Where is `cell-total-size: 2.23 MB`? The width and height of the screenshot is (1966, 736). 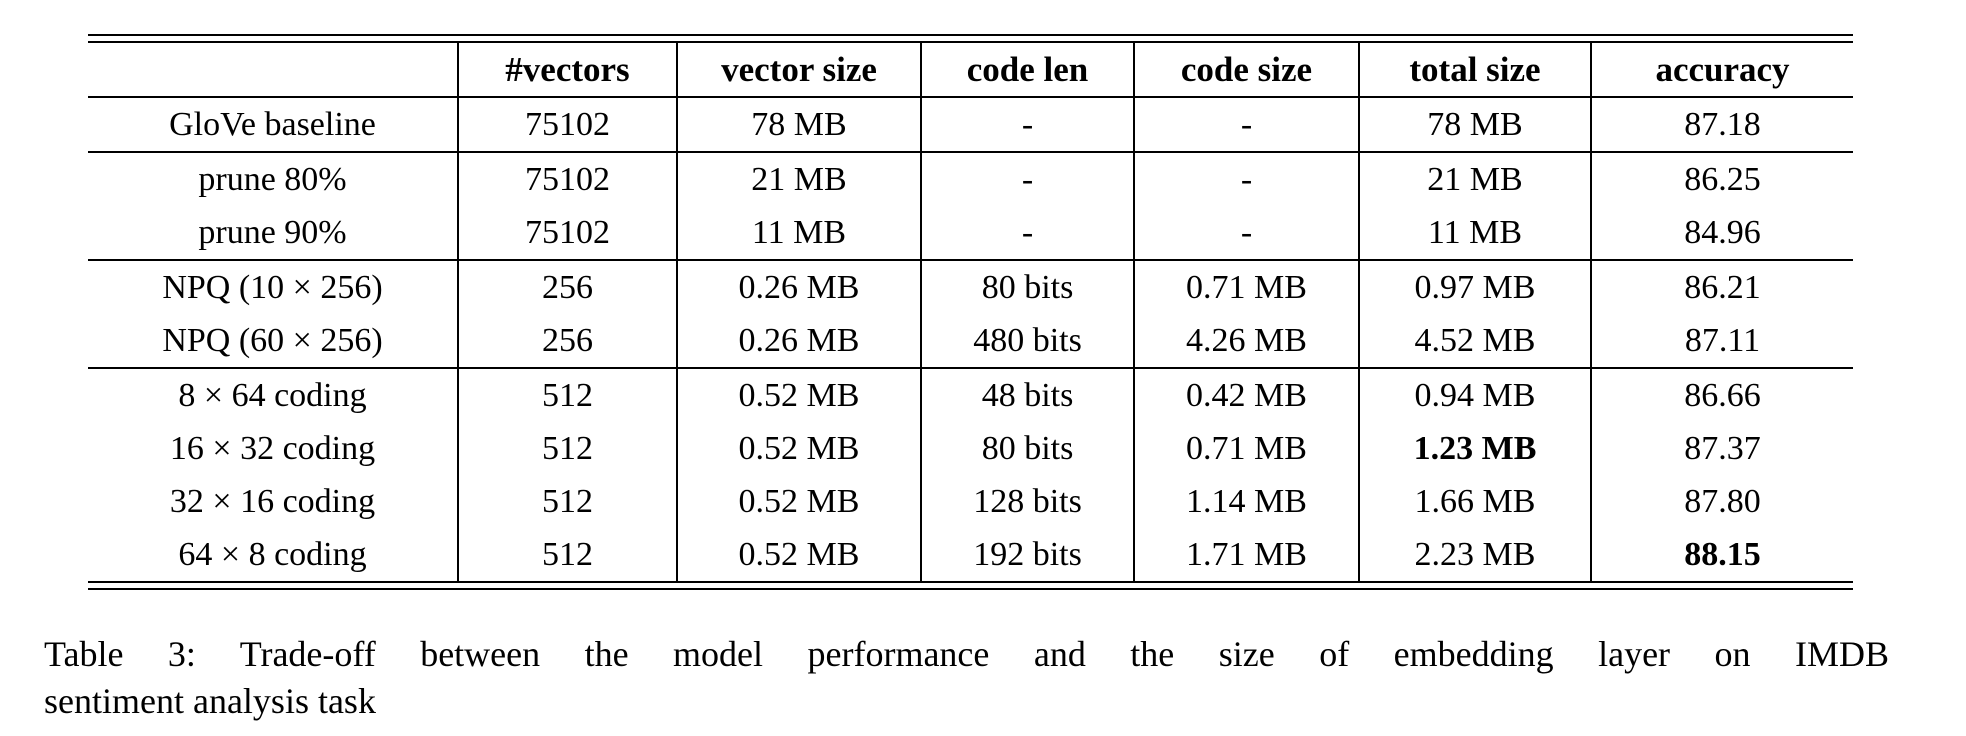
cell-total-size: 2.23 MB is located at coordinates (1474, 555).